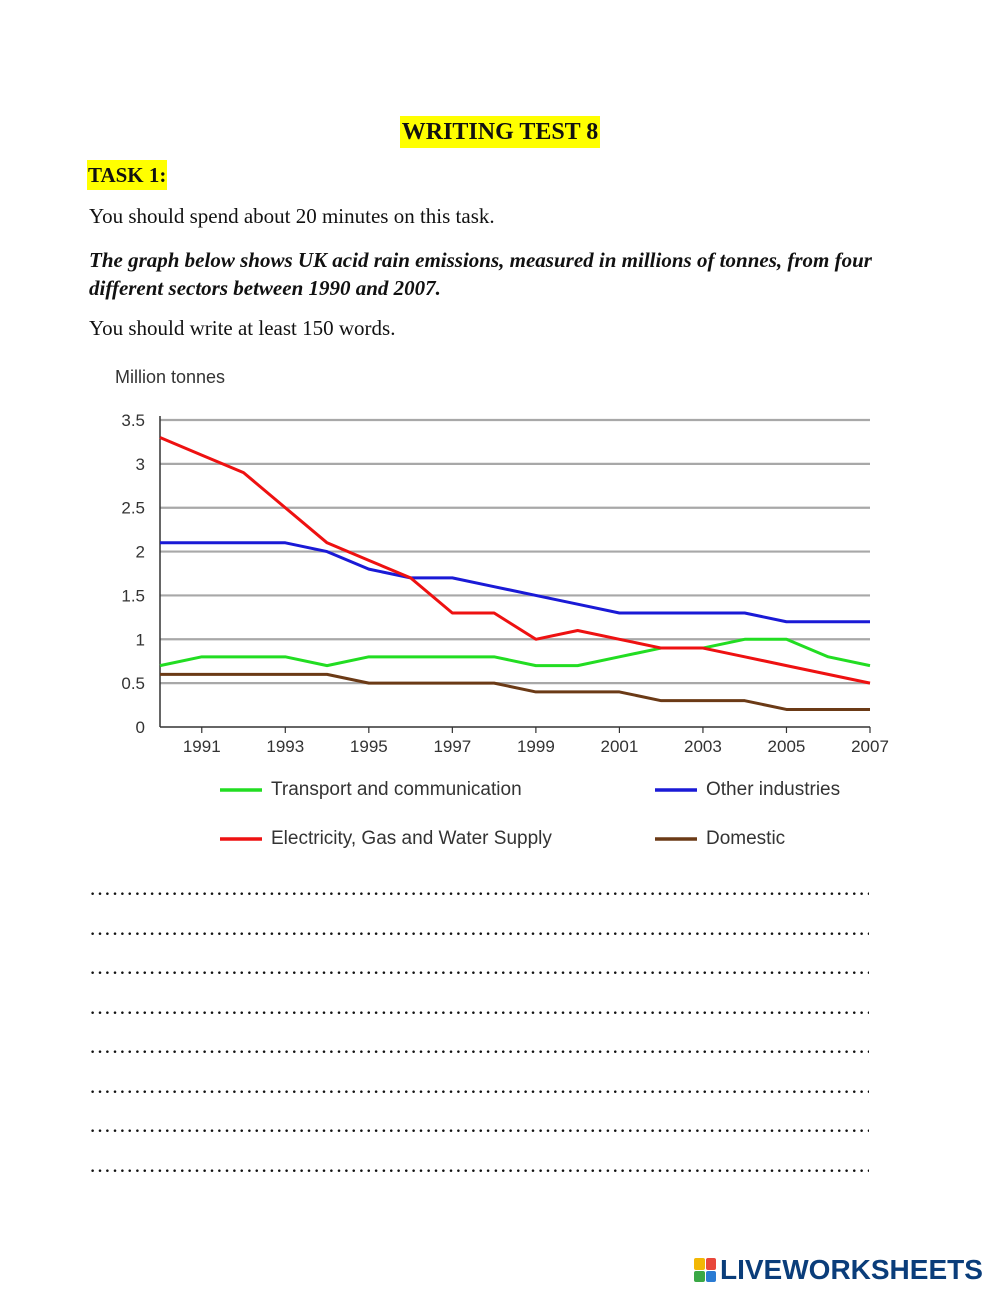  What do you see at coordinates (536, 746) in the screenshot?
I see `x-tick-label: 1999` at bounding box center [536, 746].